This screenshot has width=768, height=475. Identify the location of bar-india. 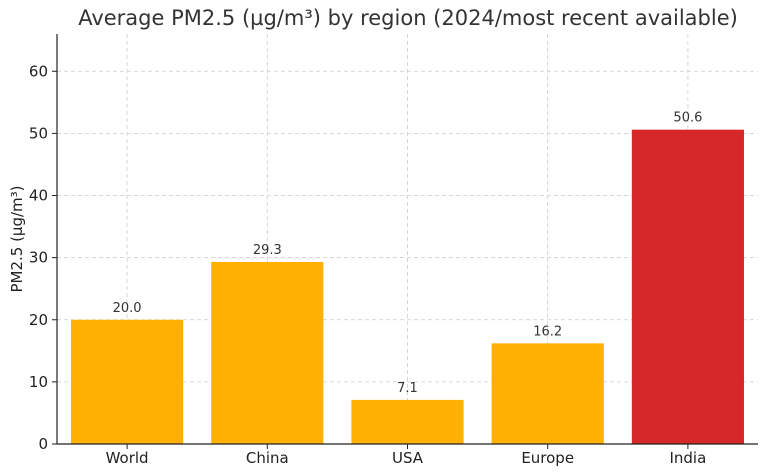
(687, 286).